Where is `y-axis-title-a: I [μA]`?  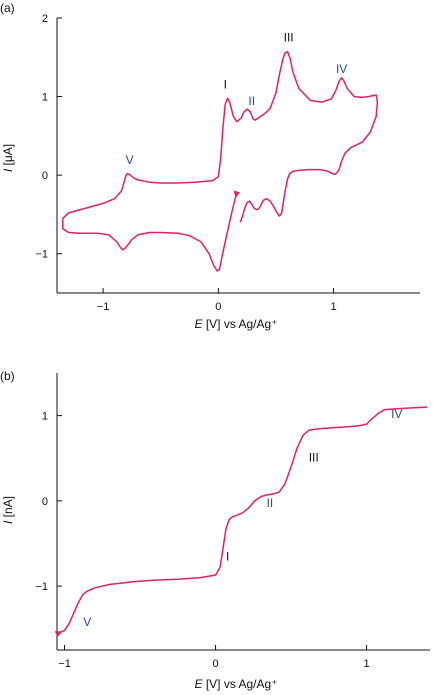
y-axis-title-a: I [μA] is located at coordinates (8, 158).